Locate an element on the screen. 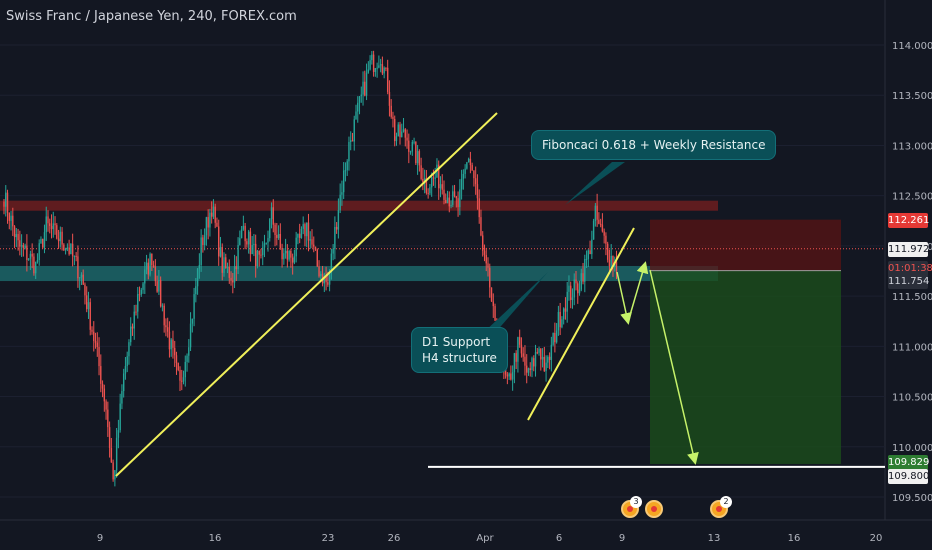 The width and height of the screenshot is (932, 550). fib-annotation: Fiboncaci 0.618 + Weekly Resistance is located at coordinates (654, 145).